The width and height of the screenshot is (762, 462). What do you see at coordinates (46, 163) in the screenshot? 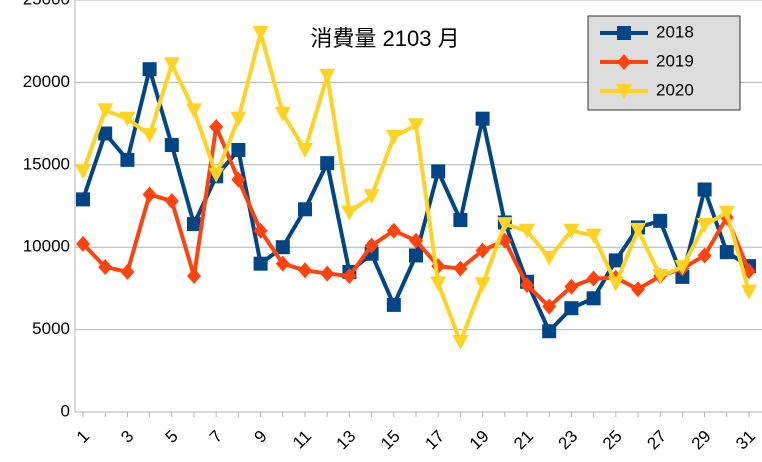
I see `y-tick-label: 15000` at bounding box center [46, 163].